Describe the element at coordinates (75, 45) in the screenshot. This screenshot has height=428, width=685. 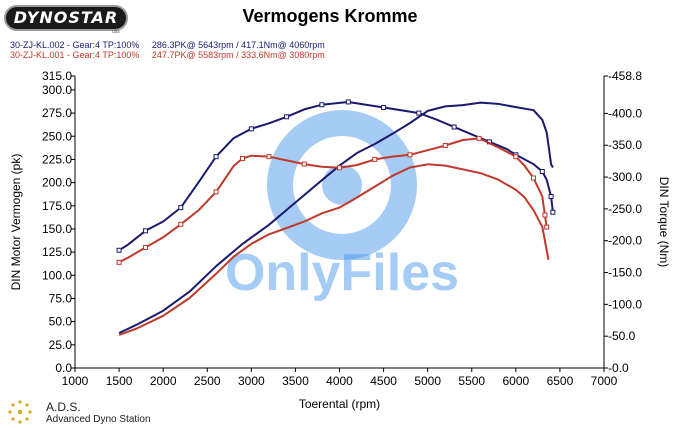
I see `run-1-label: 30-ZJ-KL.002 - Gear:4 TP:100%` at that location.